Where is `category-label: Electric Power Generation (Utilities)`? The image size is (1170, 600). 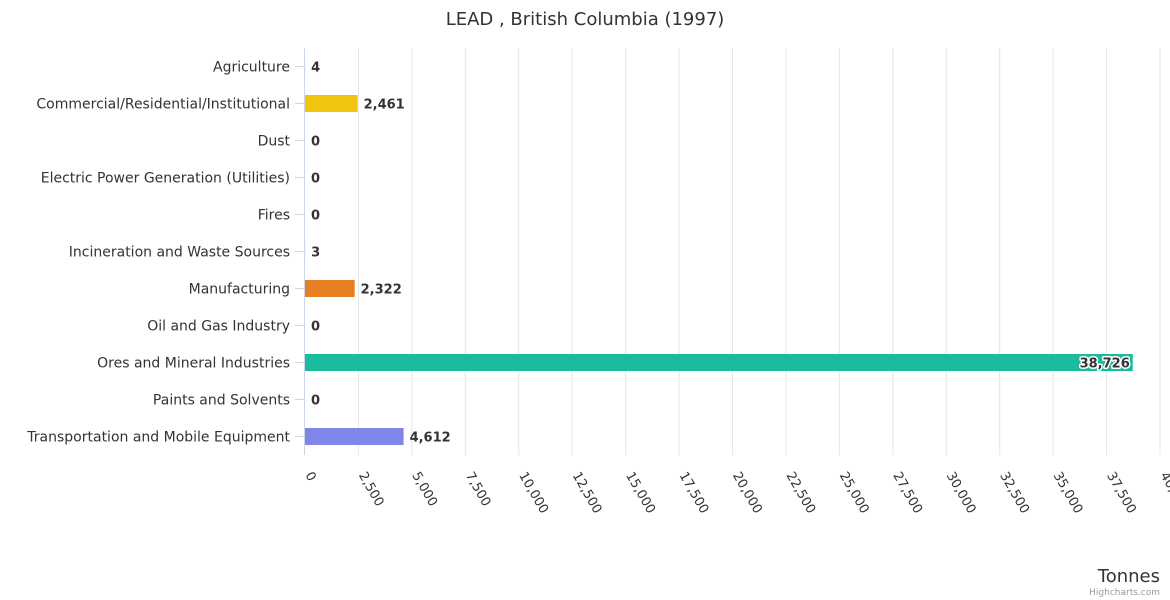
category-label: Electric Power Generation (Utilities) is located at coordinates (165, 179).